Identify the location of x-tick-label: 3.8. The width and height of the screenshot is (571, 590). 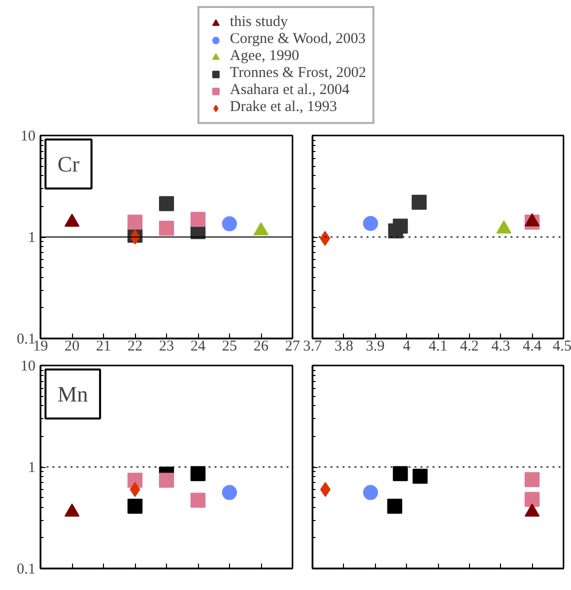
(344, 346).